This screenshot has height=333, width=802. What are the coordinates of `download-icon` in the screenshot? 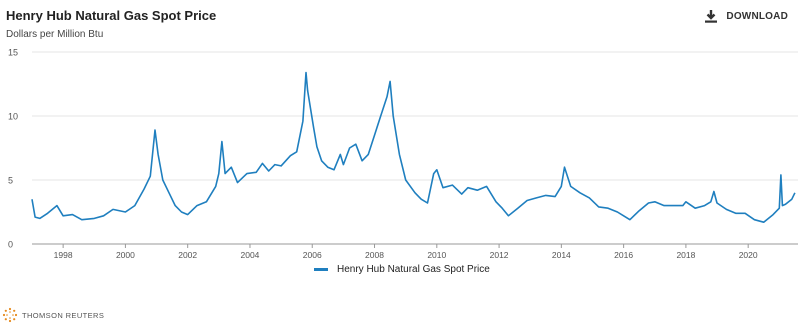 It's located at (711, 16).